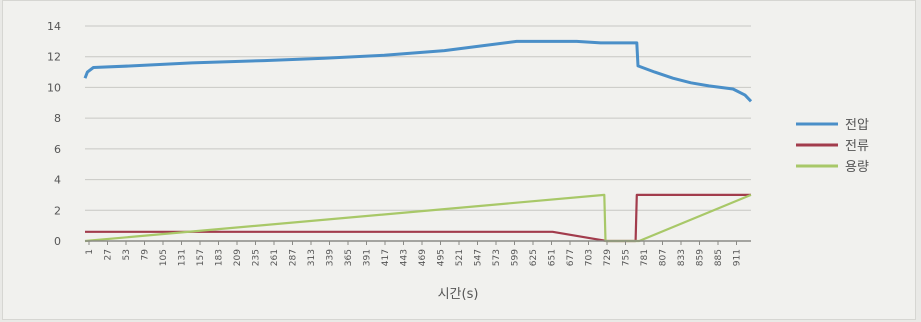 This screenshot has width=921, height=322. I want to click on y-tick-label: 8, so click(57, 118).